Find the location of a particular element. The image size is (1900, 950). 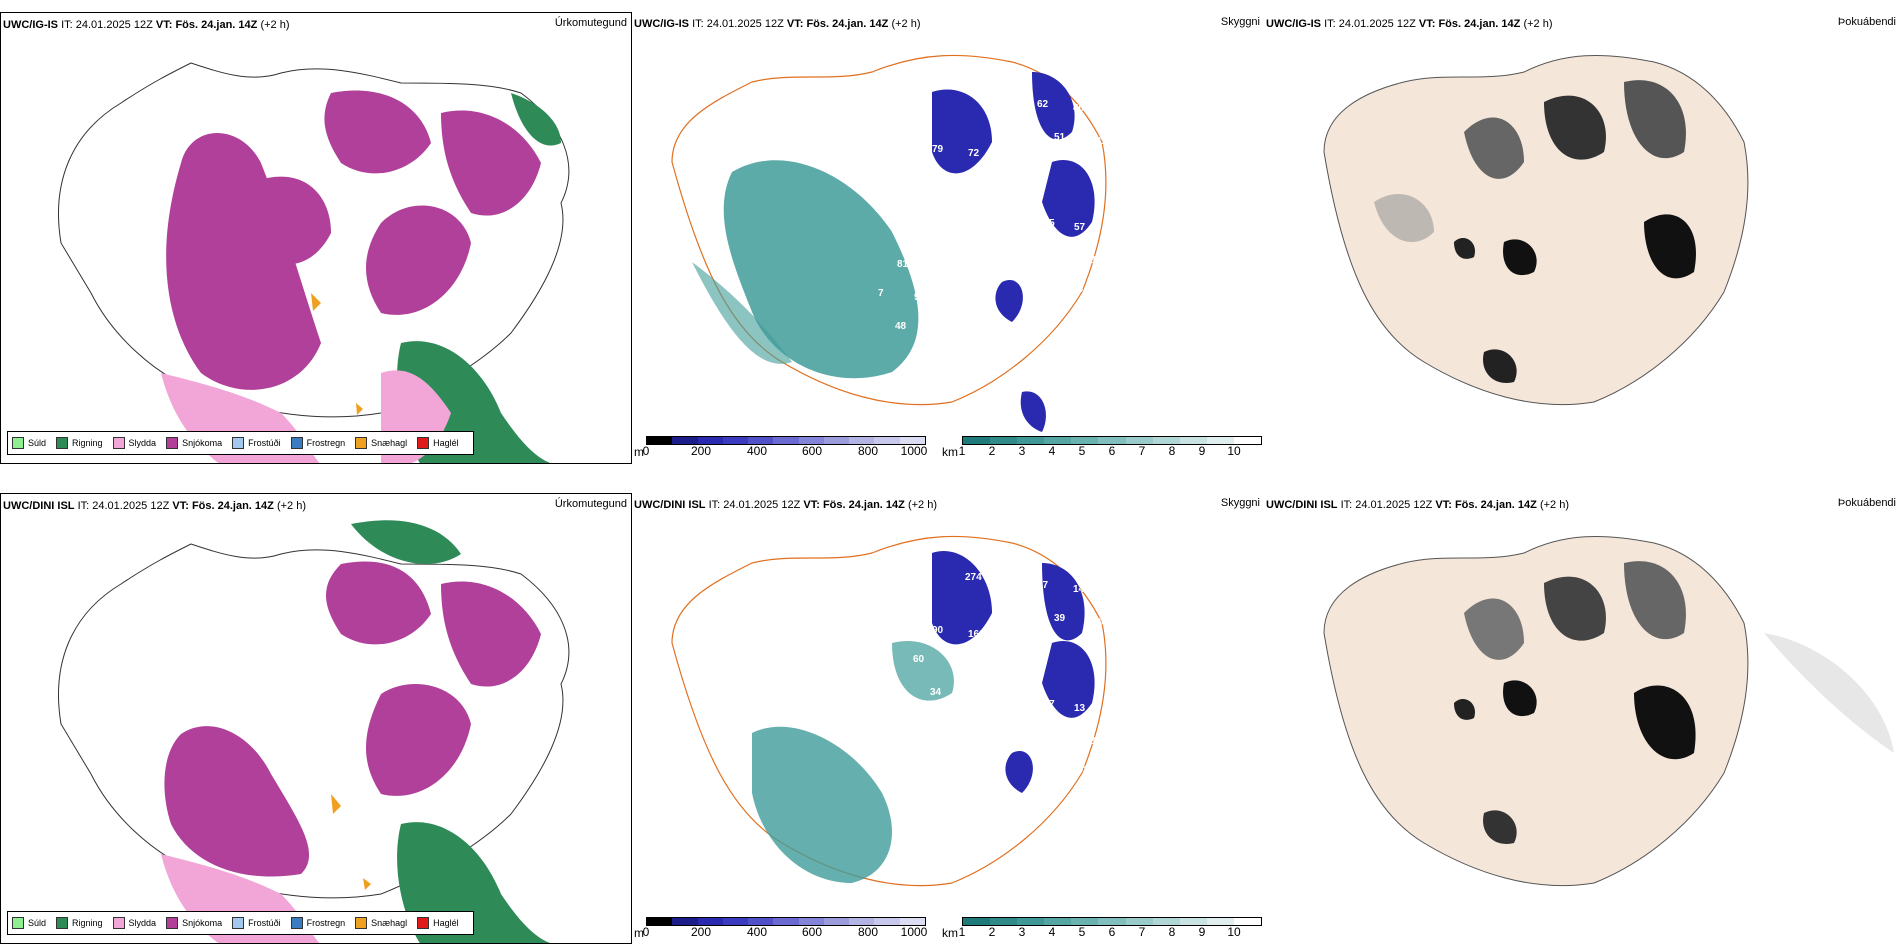

precip-map is located at coordinates (314, 731).